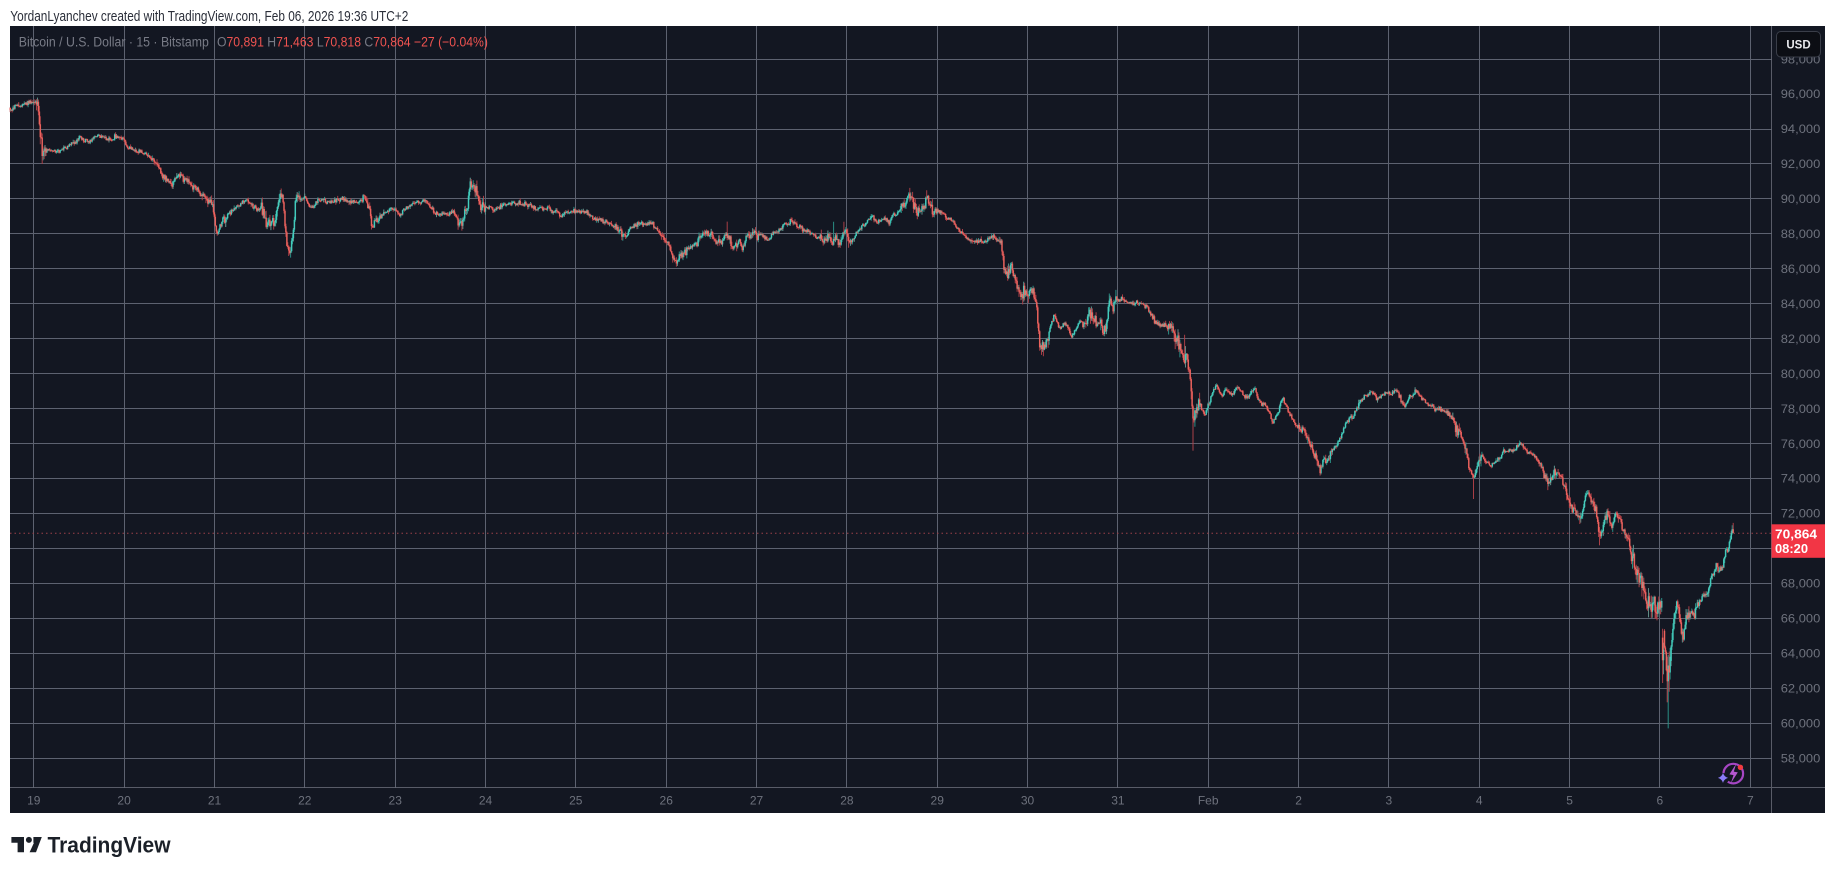  What do you see at coordinates (757, 801) in the screenshot?
I see `svg-text: 27` at bounding box center [757, 801].